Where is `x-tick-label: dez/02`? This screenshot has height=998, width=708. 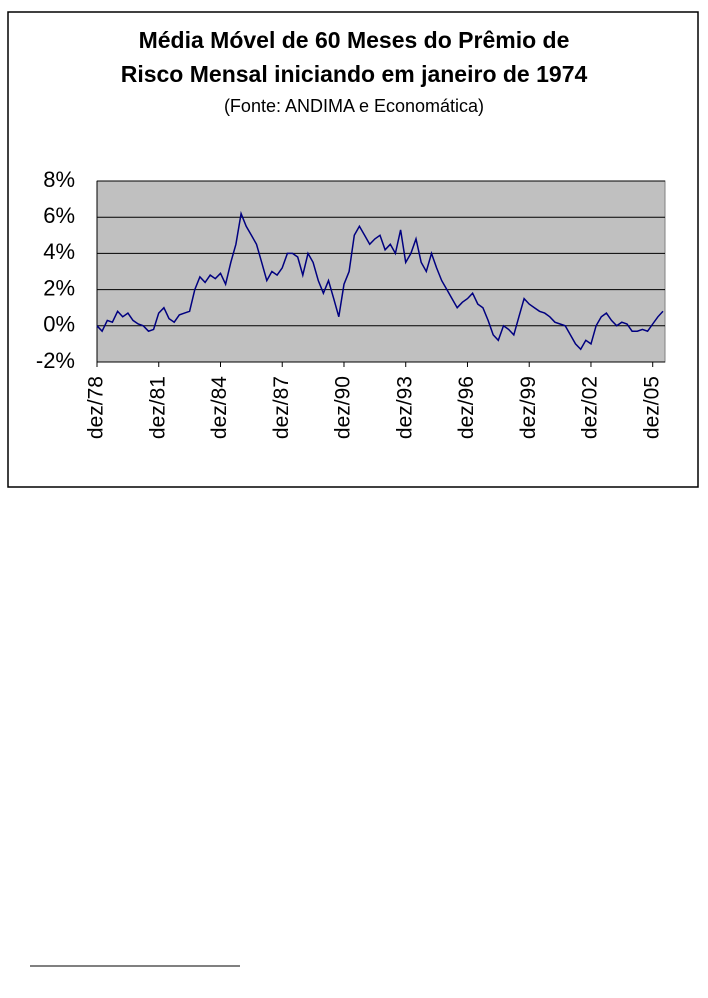 x-tick-label: dez/02 is located at coordinates (590, 407).